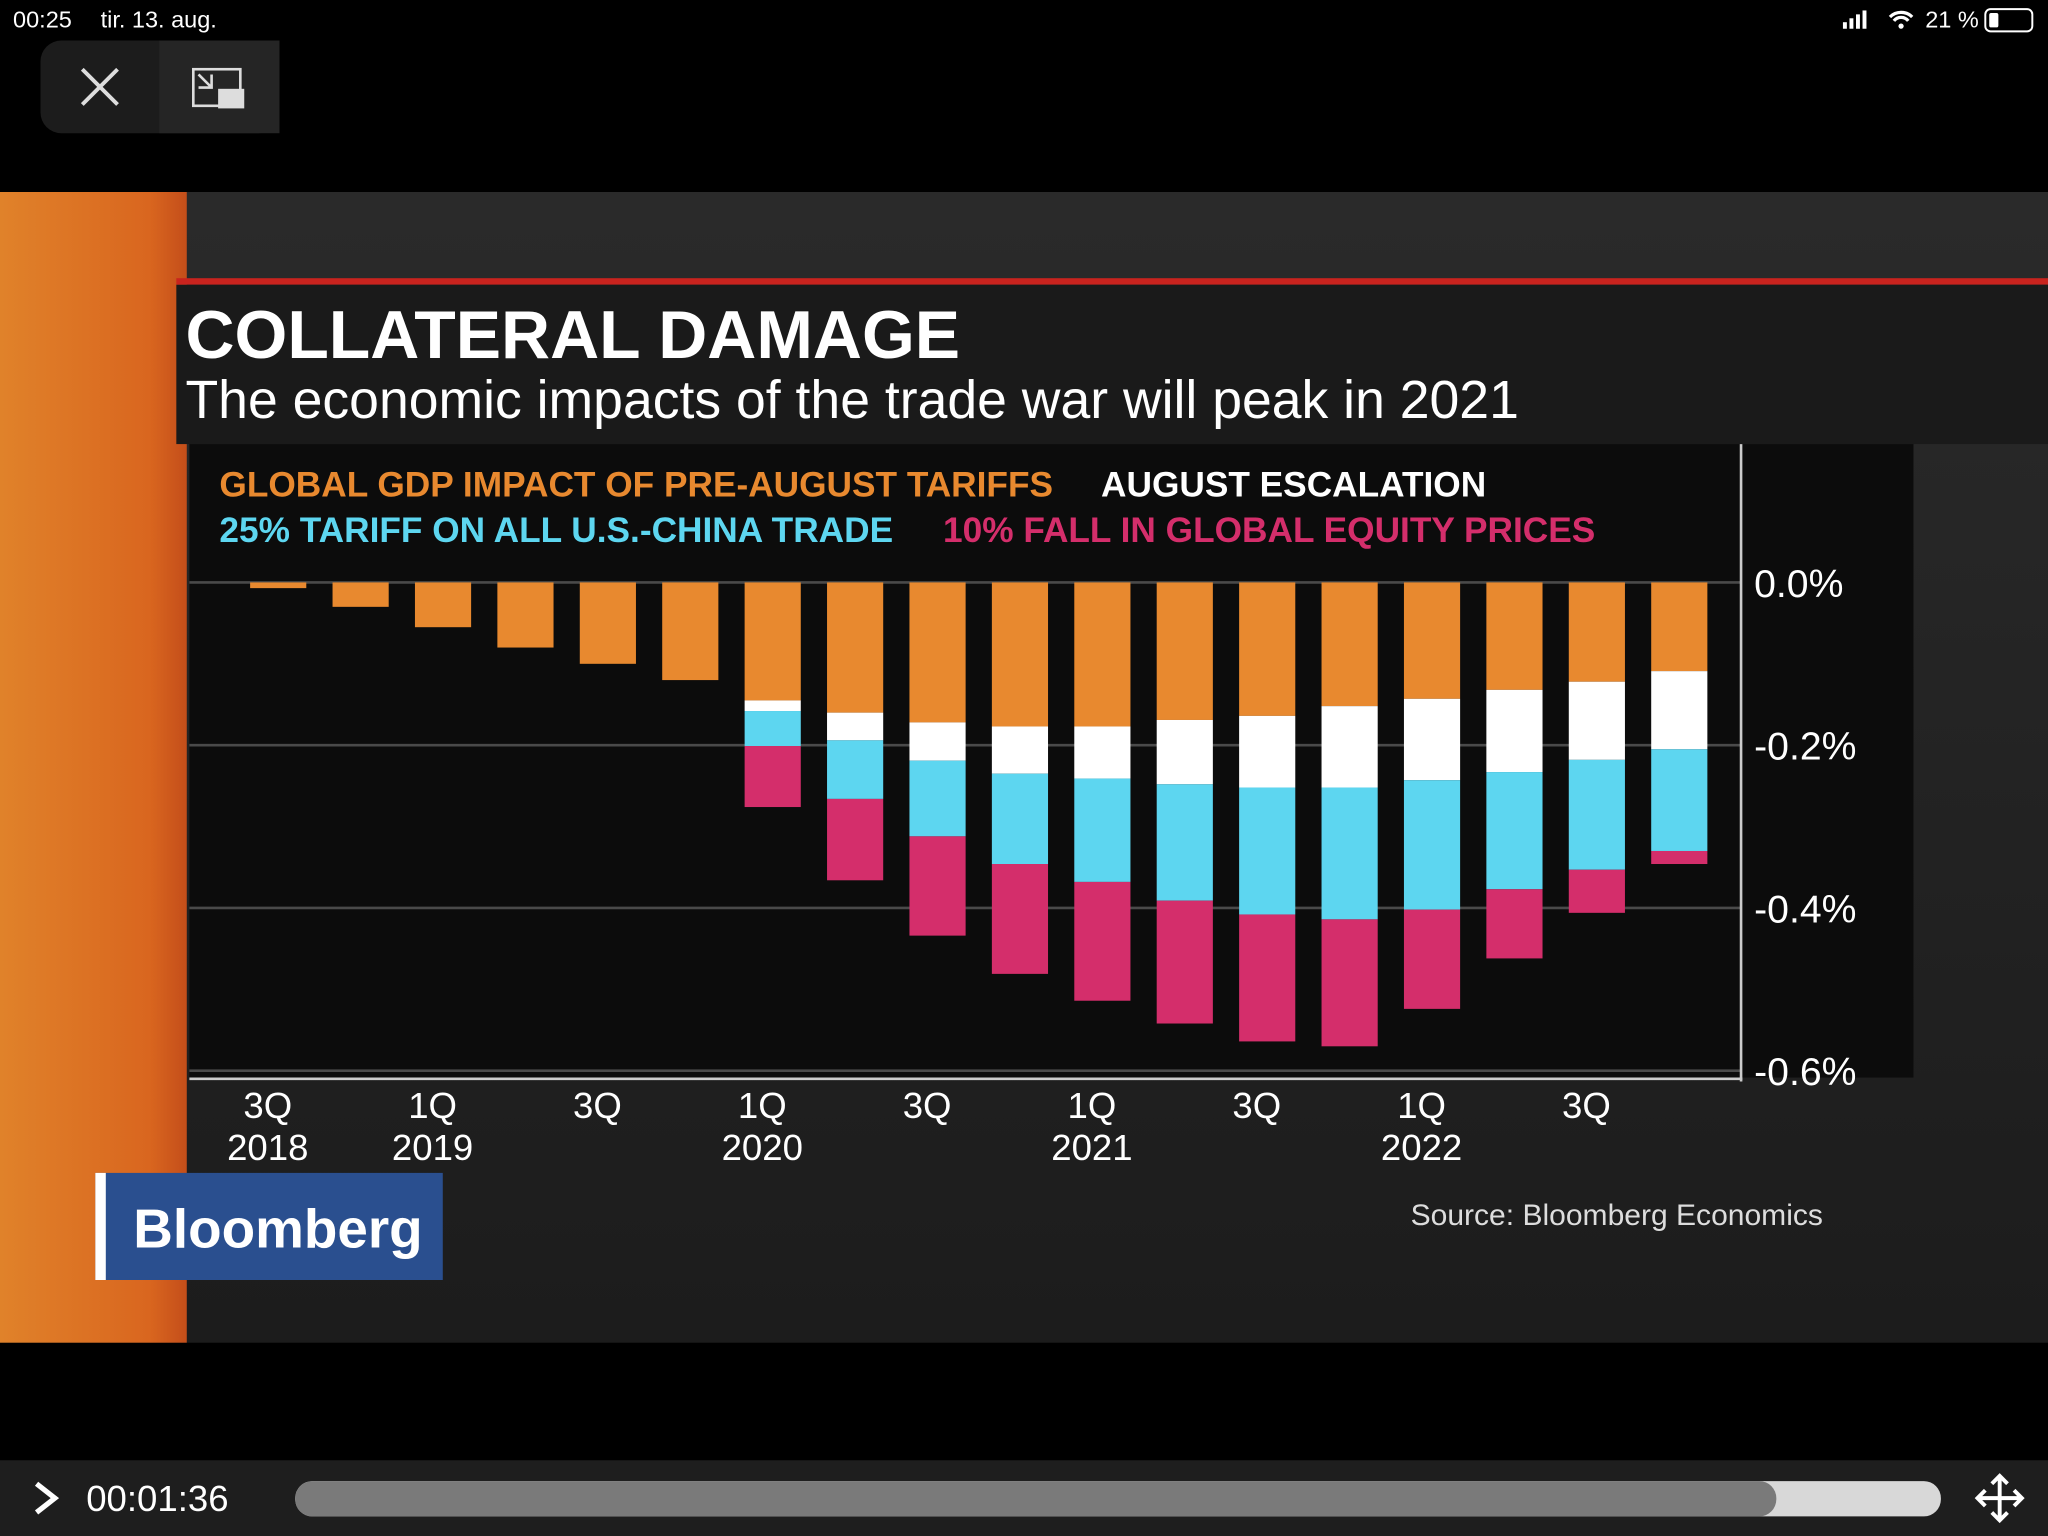 The width and height of the screenshot is (2048, 1536). I want to click on legend-entry: GLOBAL GDP IMPACT OF PRE-AUGUST TARIFFS, so click(636, 484).